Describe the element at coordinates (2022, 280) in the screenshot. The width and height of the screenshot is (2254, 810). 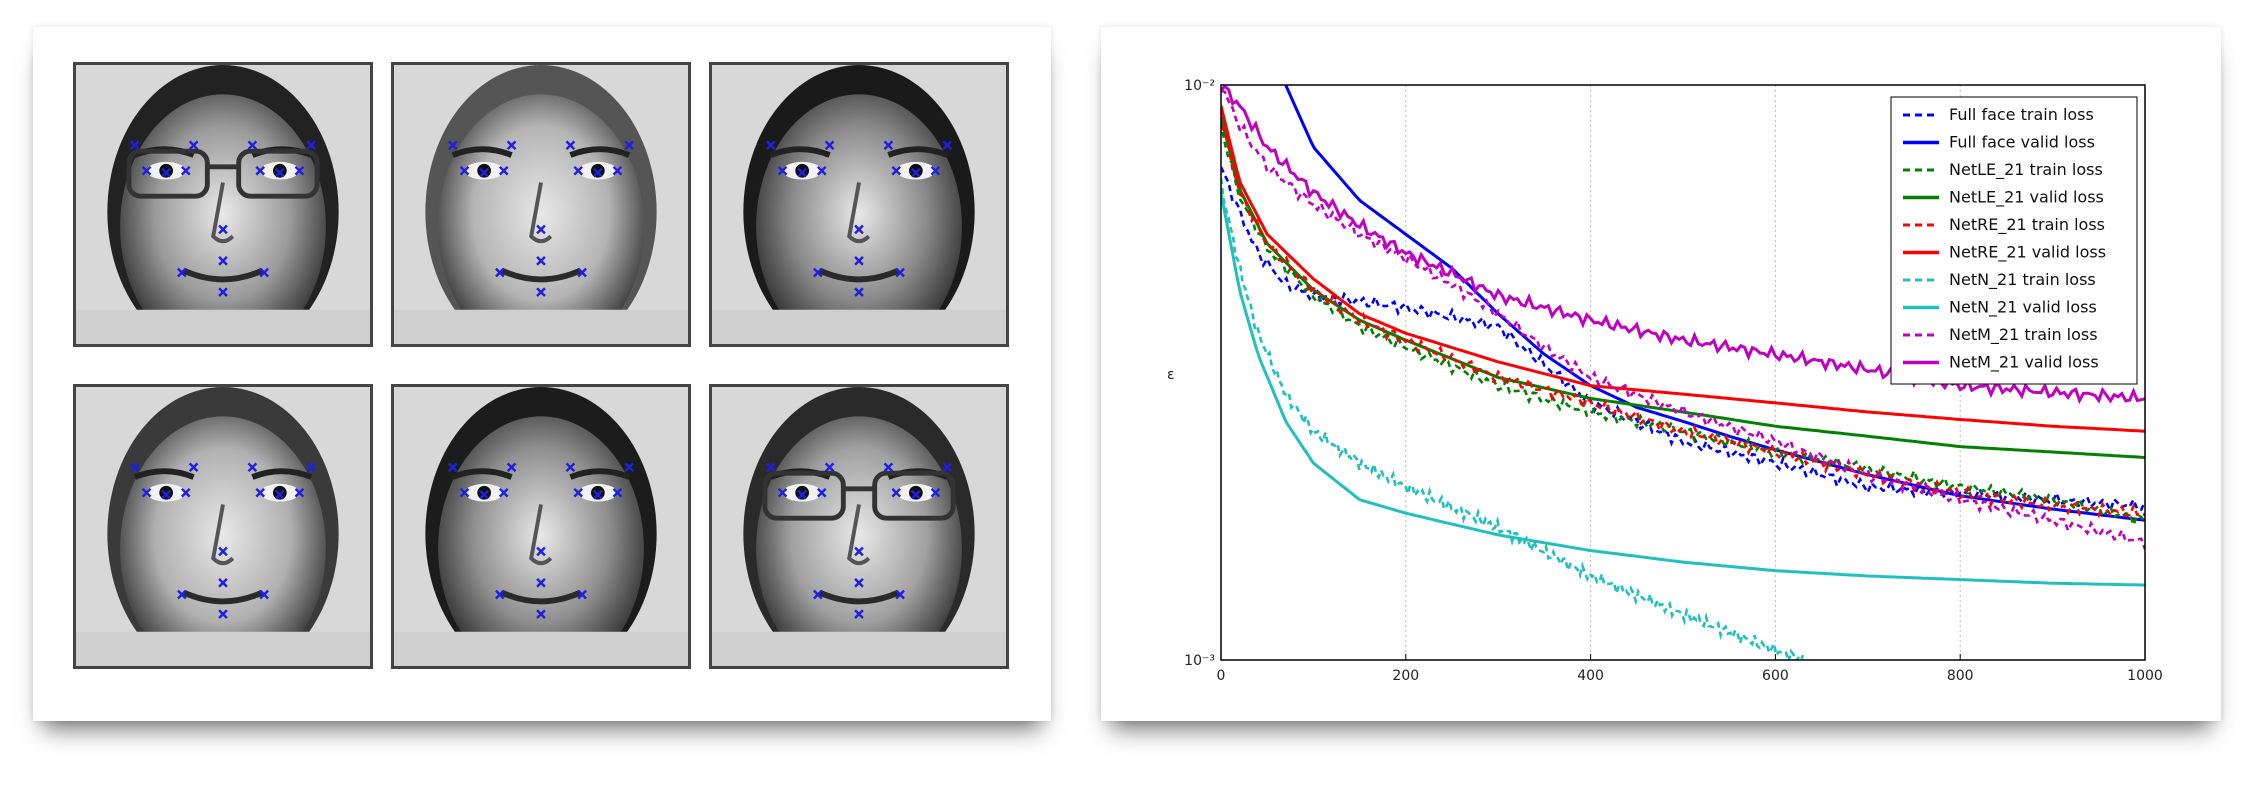
I see `legend-entry: NetN_21 train loss` at that location.